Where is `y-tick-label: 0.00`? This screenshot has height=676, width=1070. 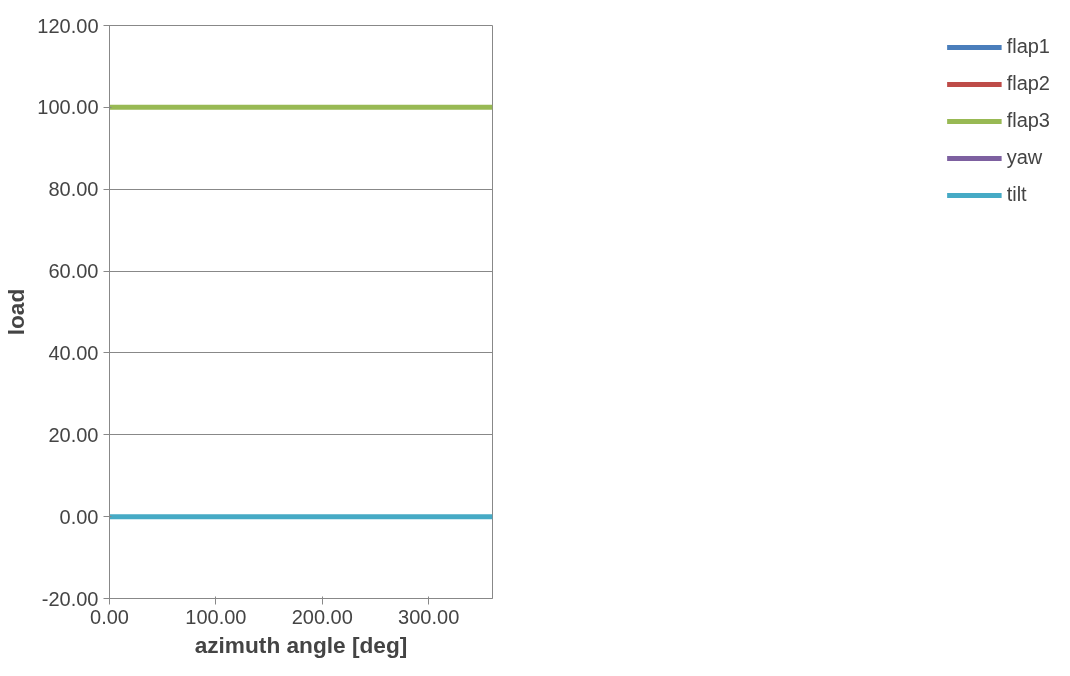
y-tick-label: 0.00 is located at coordinates (79, 516).